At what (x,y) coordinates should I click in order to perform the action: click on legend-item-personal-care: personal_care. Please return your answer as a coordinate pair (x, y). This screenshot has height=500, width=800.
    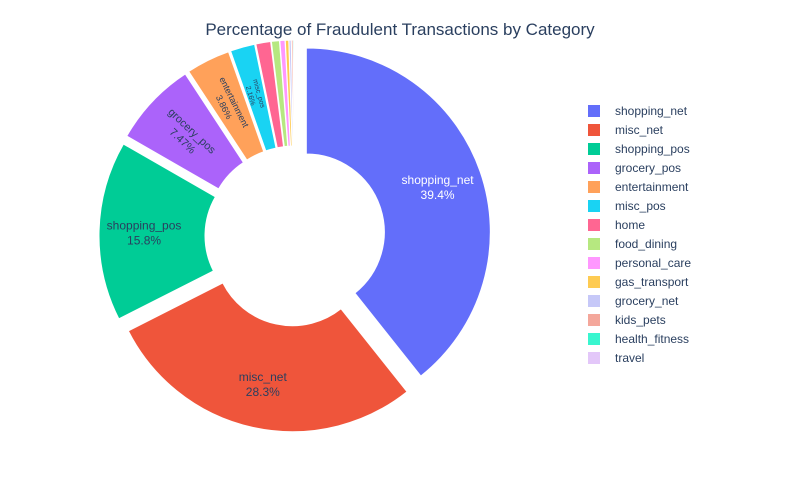
    Looking at the image, I should click on (639, 262).